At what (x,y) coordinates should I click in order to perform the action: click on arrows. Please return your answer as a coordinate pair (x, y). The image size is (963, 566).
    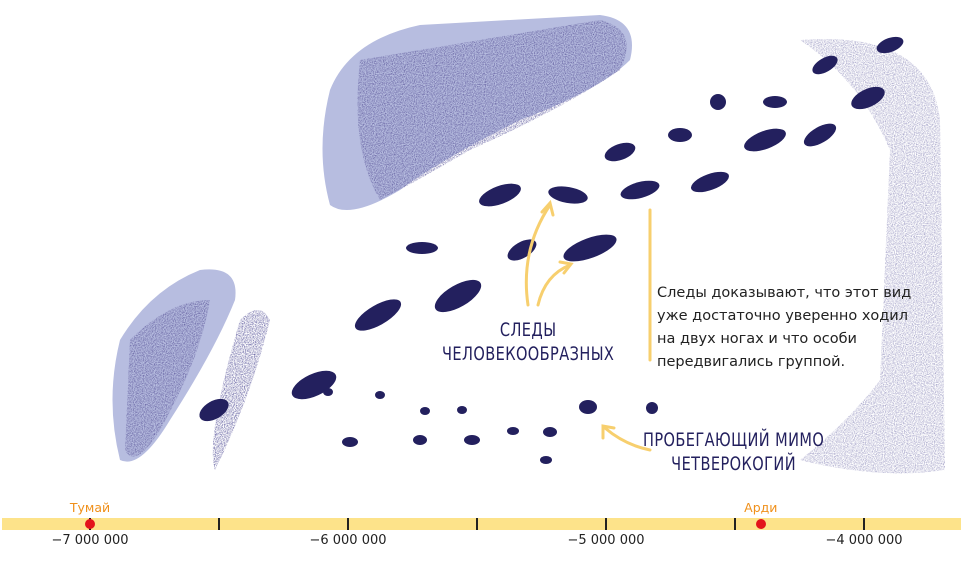
    Looking at the image, I should click on (588, 325).